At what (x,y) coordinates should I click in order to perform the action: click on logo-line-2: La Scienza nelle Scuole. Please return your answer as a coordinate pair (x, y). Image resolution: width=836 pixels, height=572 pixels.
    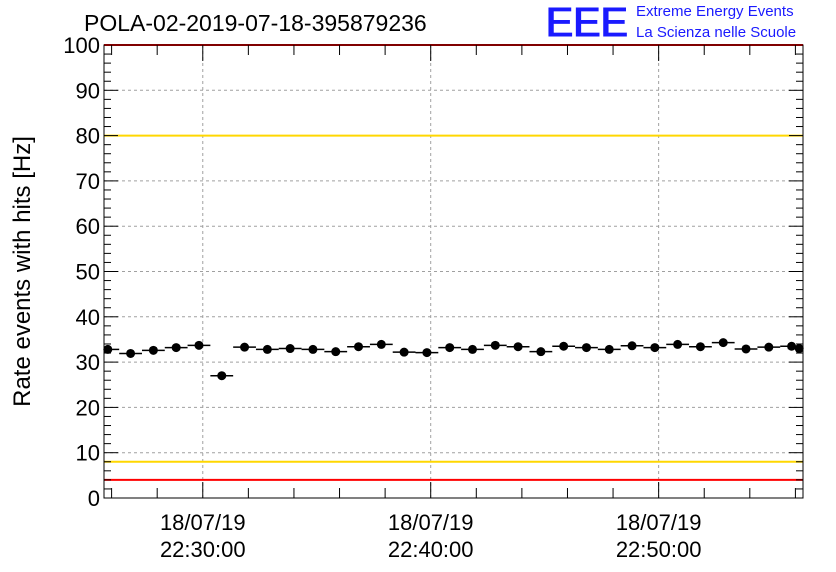
    Looking at the image, I should click on (716, 32).